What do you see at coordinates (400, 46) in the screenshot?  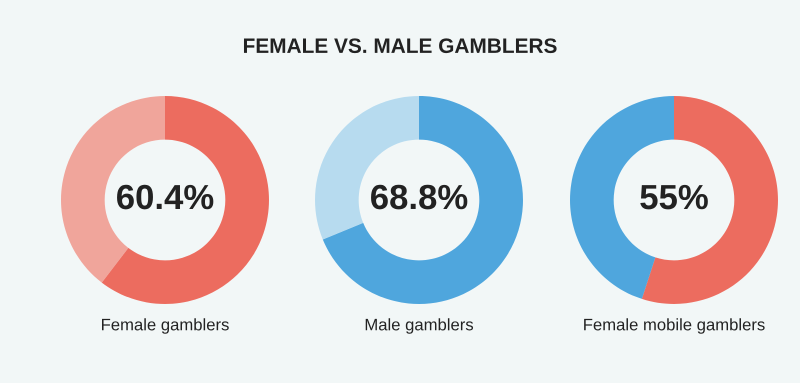 I see `text: FEMALE VS. MALE GAMBLERS` at bounding box center [400, 46].